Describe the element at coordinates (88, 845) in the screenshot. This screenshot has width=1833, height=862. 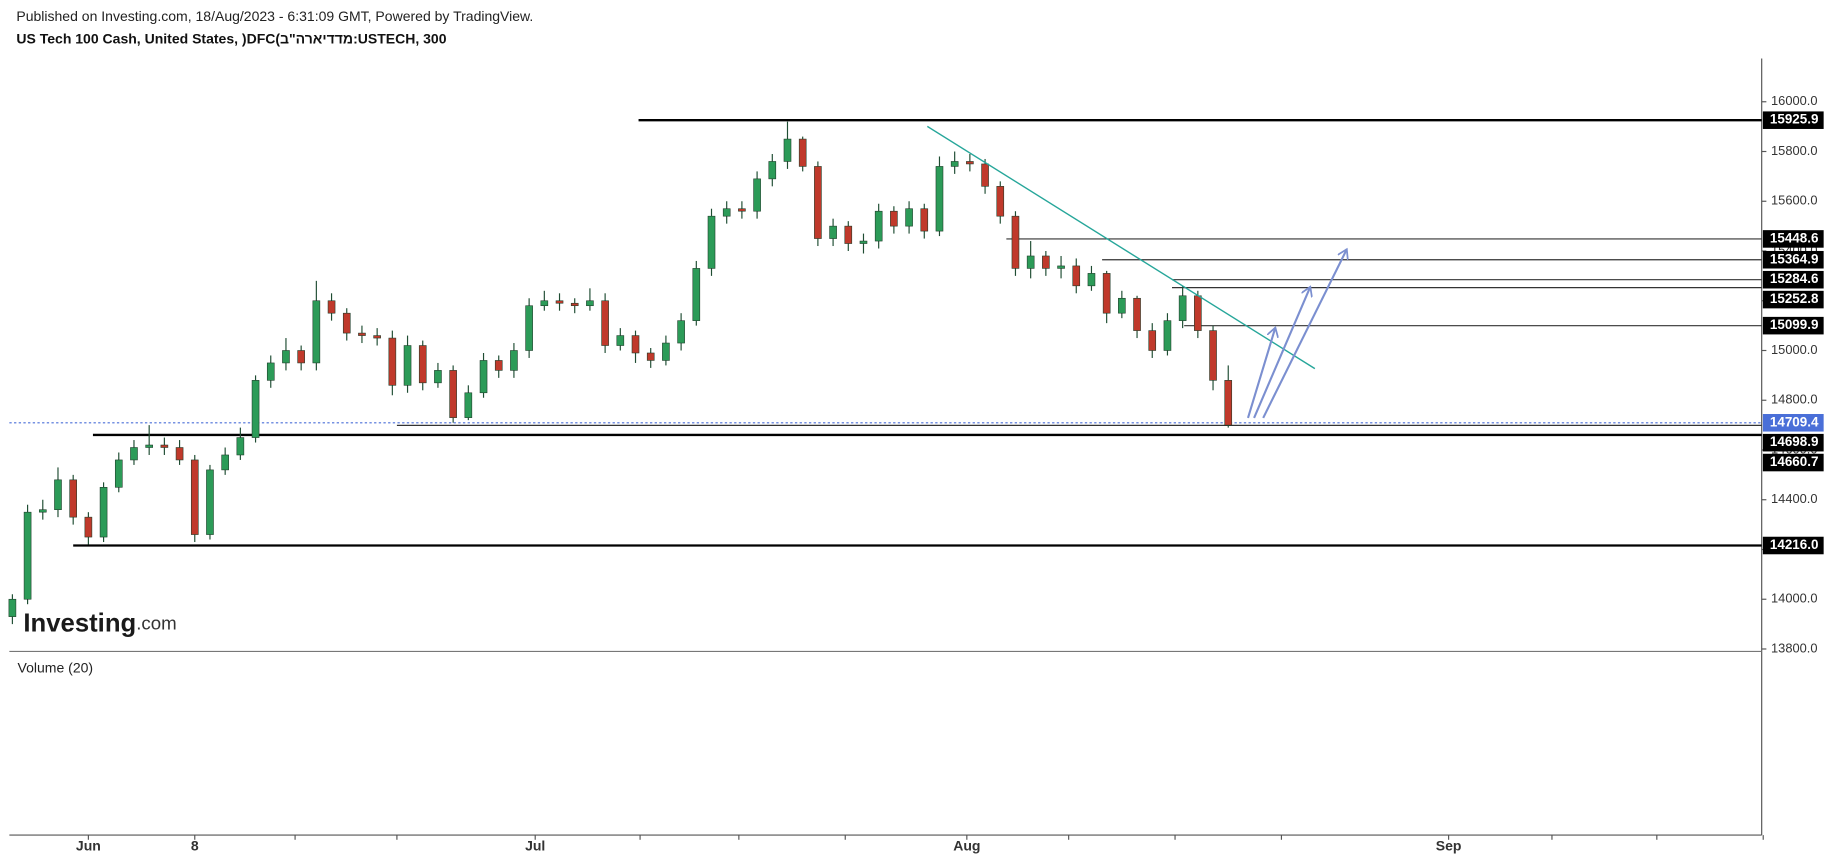
I see `x-tick-label: Jun` at that location.